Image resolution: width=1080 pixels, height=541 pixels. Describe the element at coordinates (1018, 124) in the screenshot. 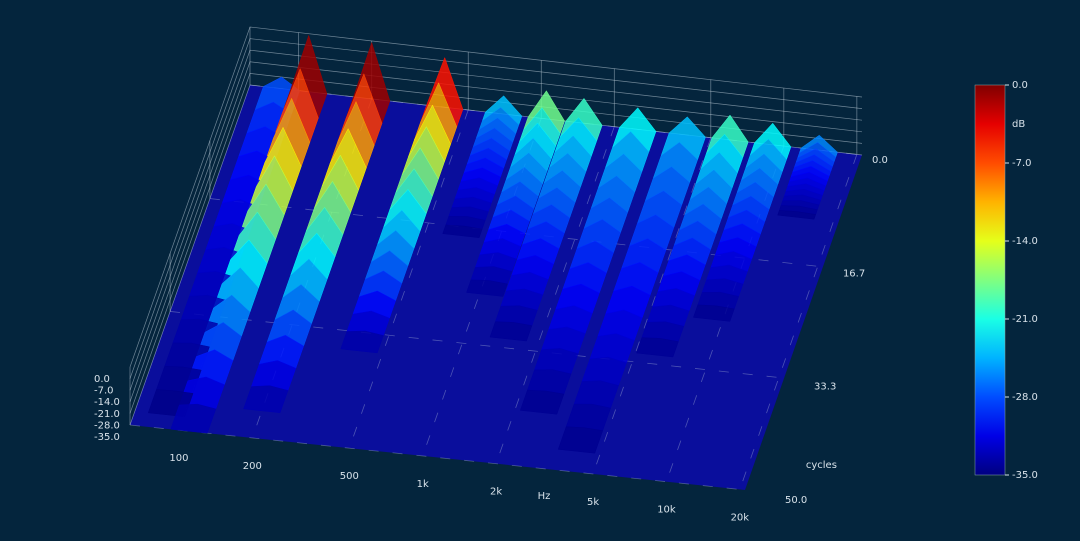

I see `colorbar-label: dB` at that location.